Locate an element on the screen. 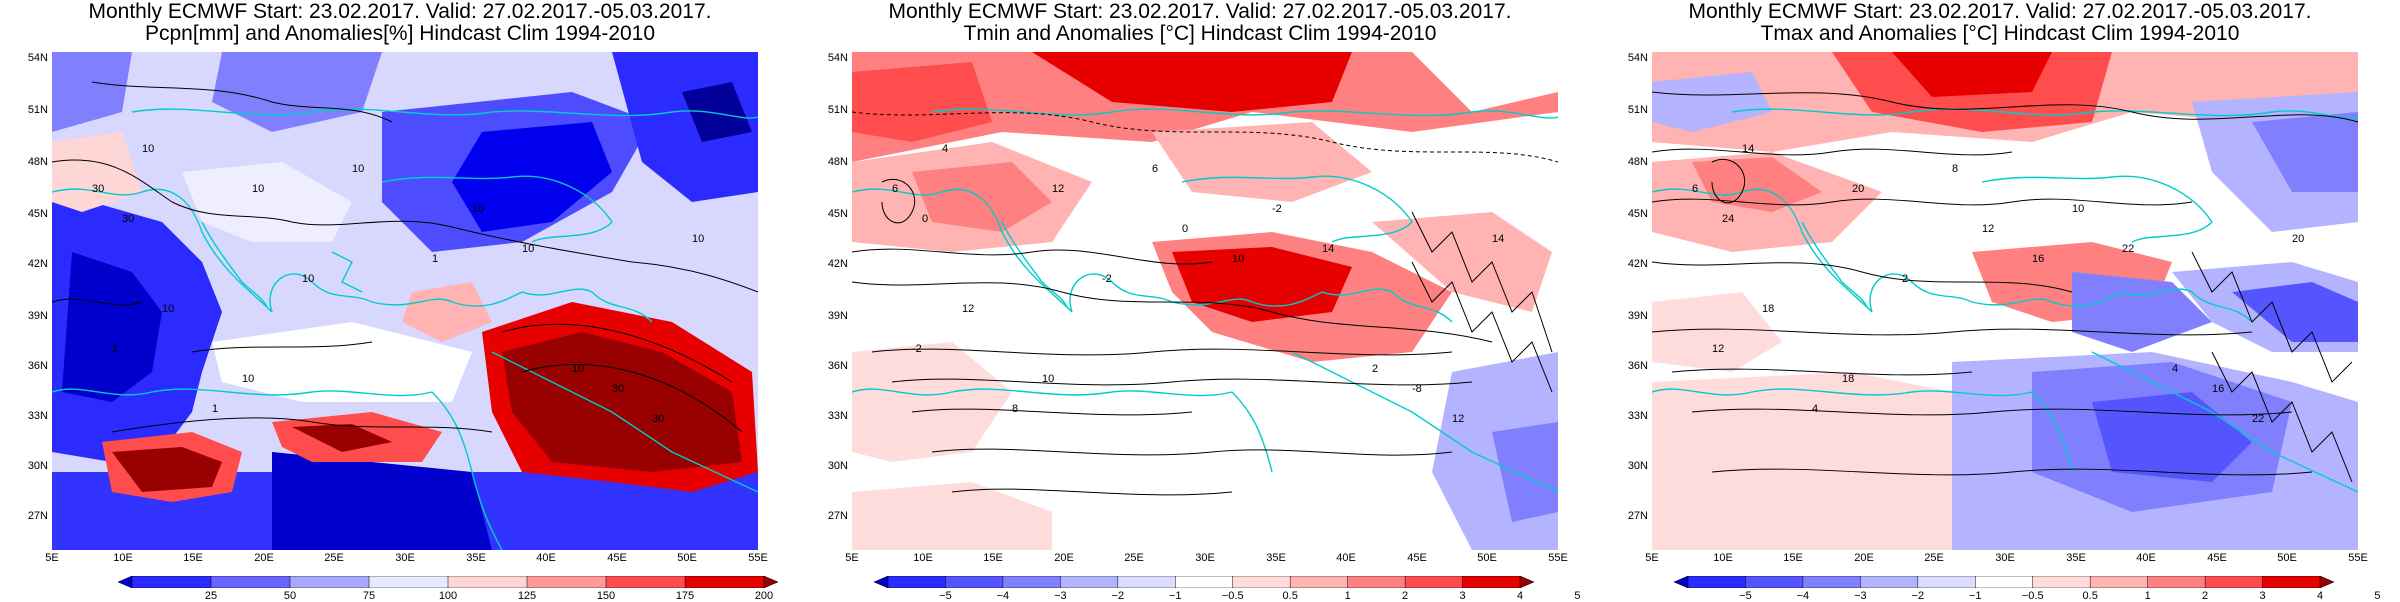 Image resolution: width=2400 pixels, height=602 pixels. contour-label: 8 is located at coordinates (1015, 409).